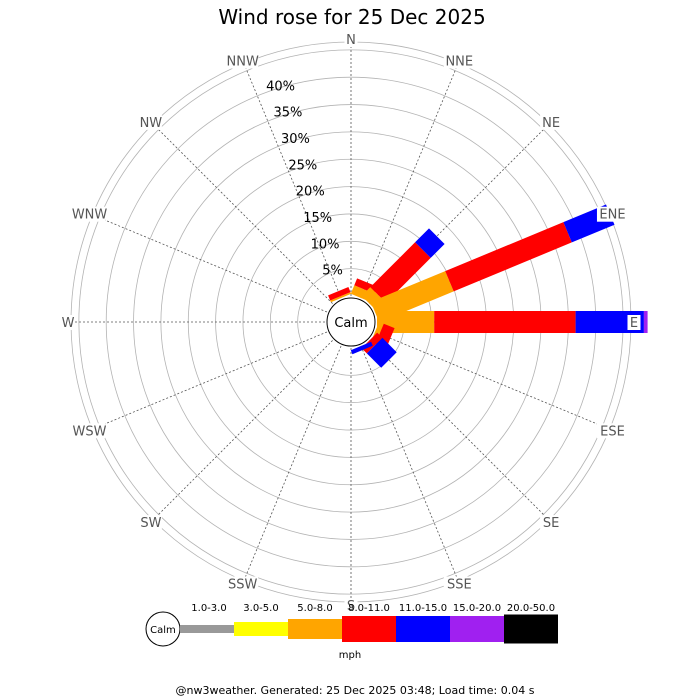 The image size is (700, 700). I want to click on direction-label-s: S, so click(351, 606).